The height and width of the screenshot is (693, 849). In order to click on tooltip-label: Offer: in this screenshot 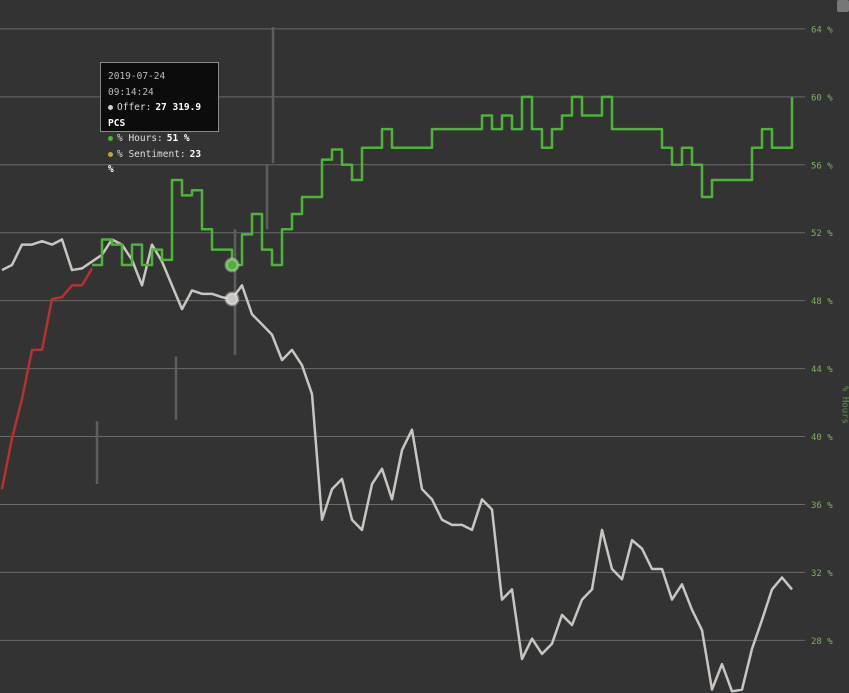, I will do `click(134, 107)`.